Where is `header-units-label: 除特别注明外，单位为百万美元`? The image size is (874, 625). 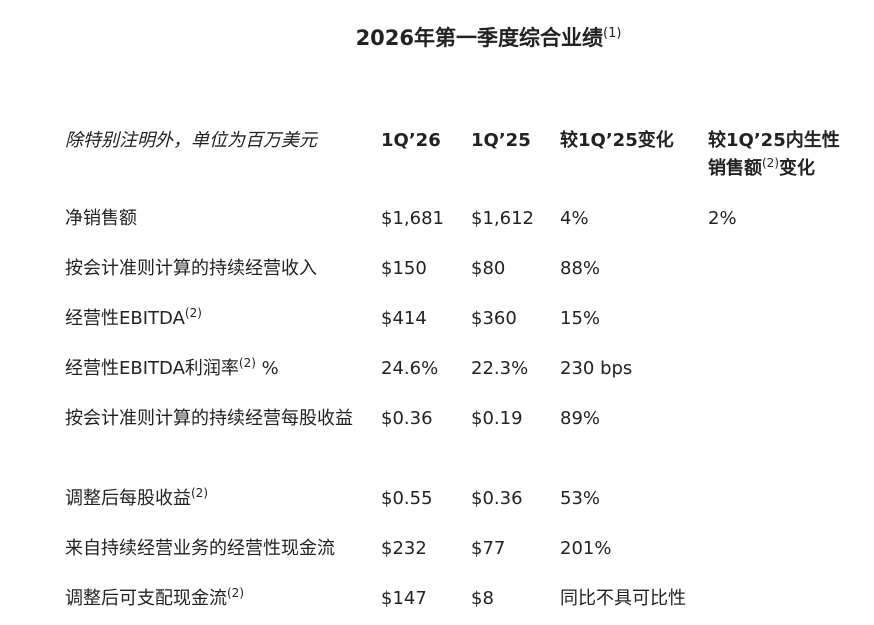
header-units-label: 除特别注明外，单位为百万美元 is located at coordinates (191, 140).